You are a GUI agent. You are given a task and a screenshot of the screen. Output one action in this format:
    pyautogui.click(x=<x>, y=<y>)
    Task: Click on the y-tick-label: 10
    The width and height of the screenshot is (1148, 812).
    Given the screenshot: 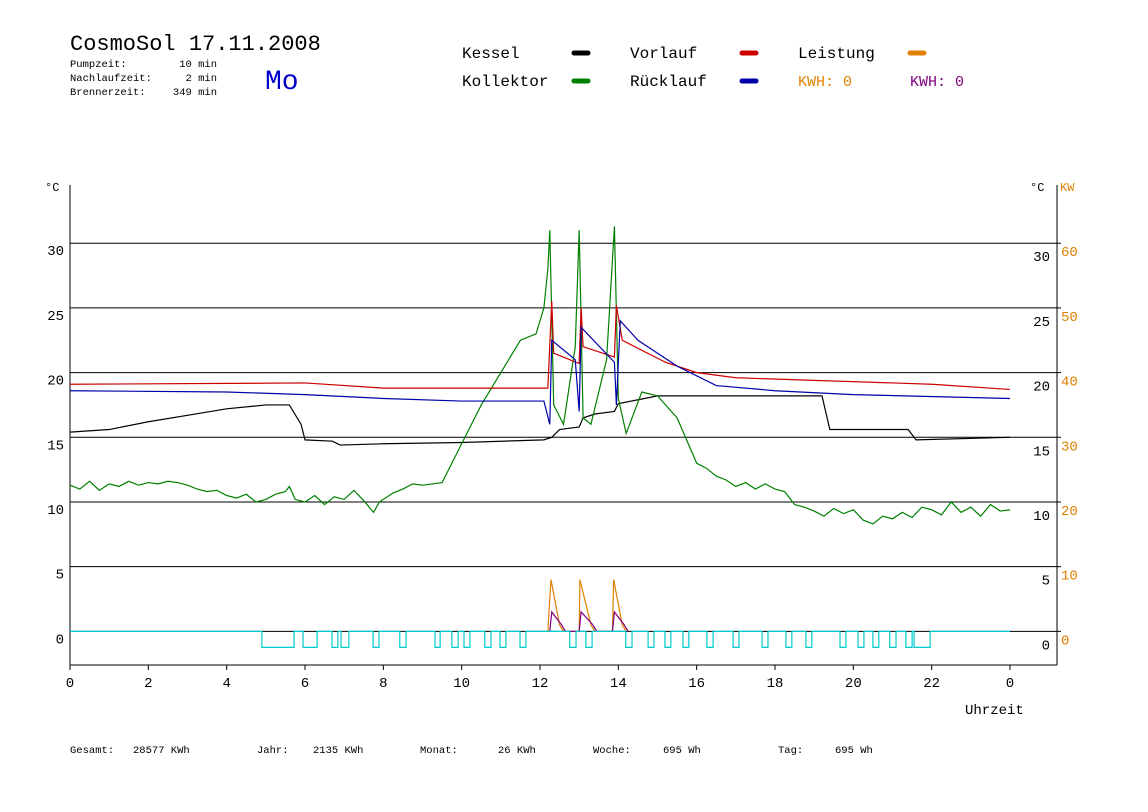 What is the action you would take?
    pyautogui.click(x=55, y=511)
    